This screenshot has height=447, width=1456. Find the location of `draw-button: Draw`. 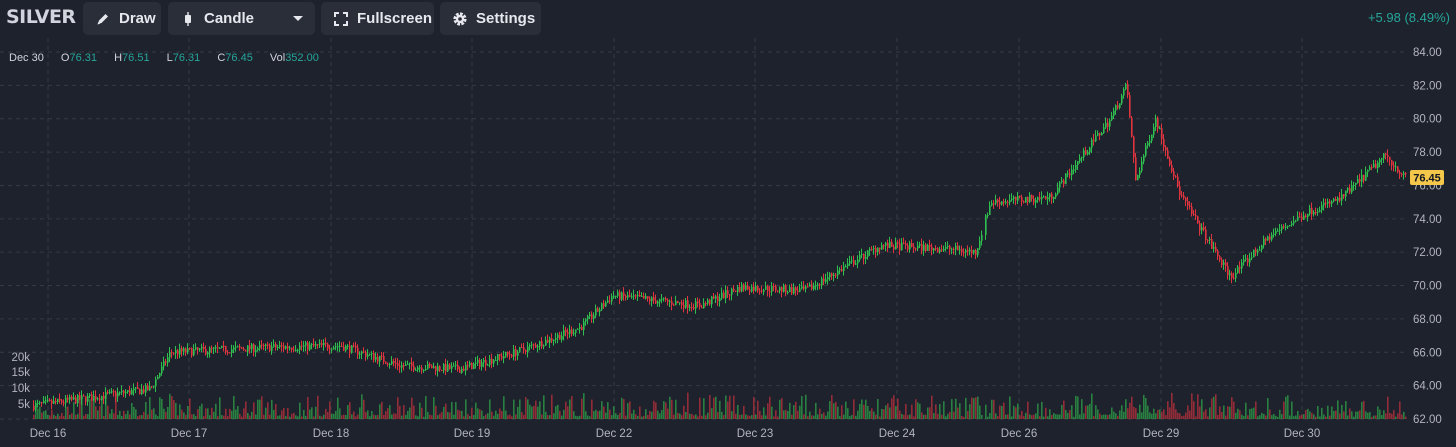

draw-button: Draw is located at coordinates (122, 18).